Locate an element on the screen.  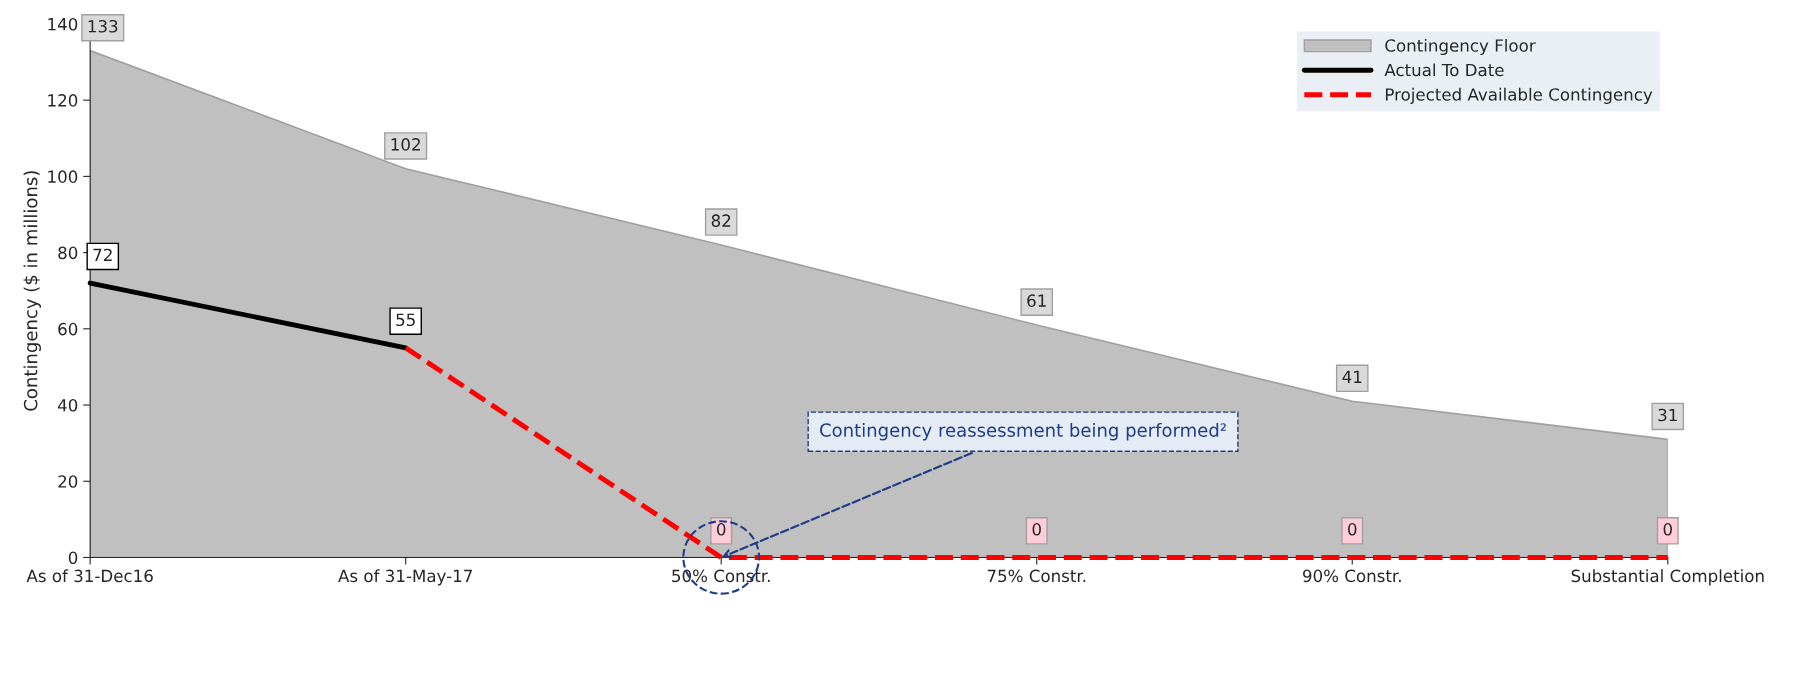
x-tick-label: As of 31-May-17 is located at coordinates (405, 577).